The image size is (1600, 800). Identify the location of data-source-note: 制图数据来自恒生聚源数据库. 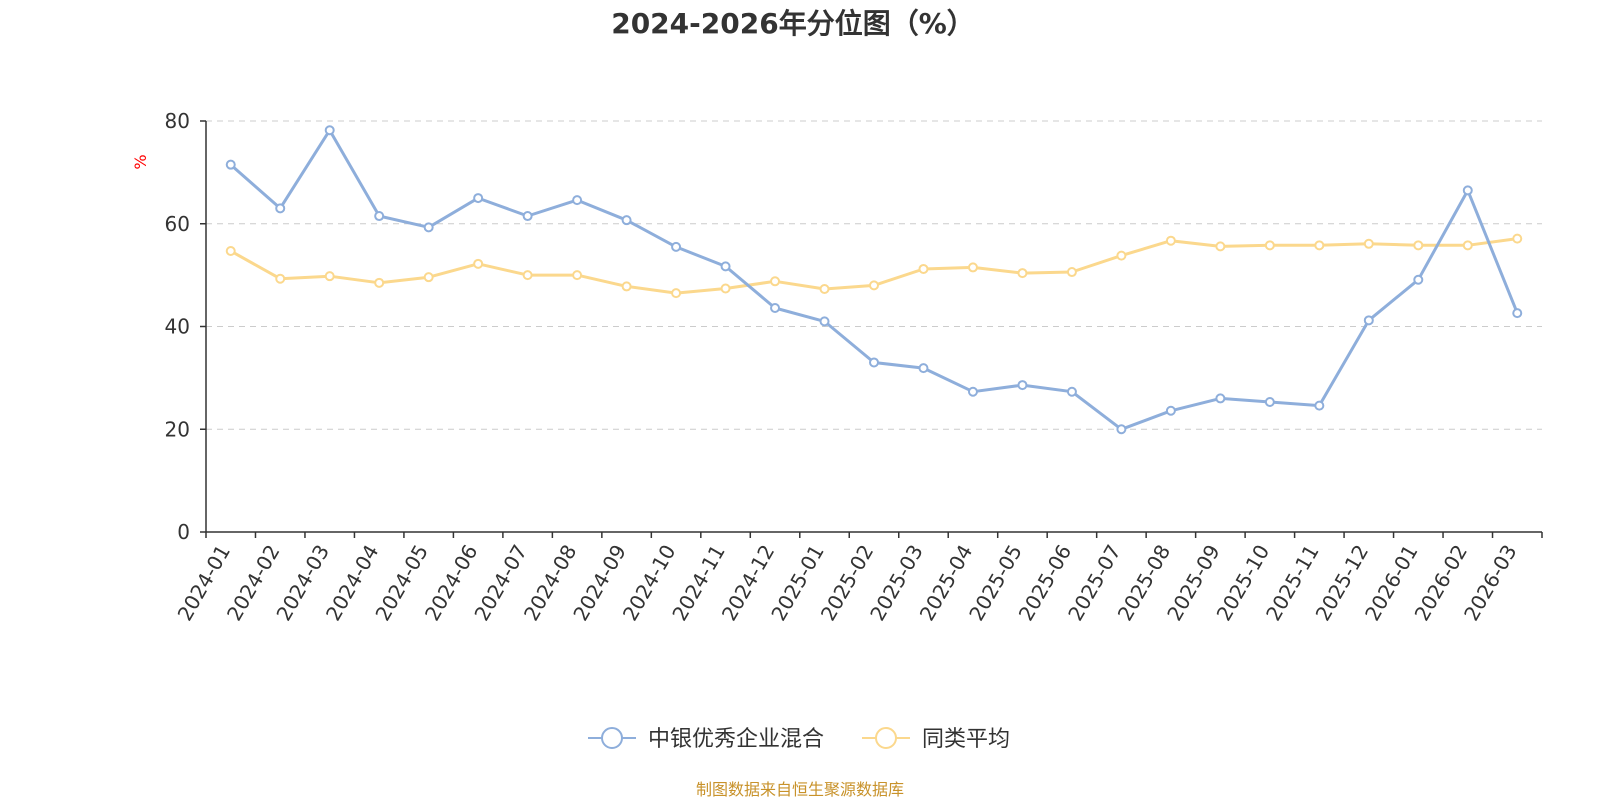
(800, 789).